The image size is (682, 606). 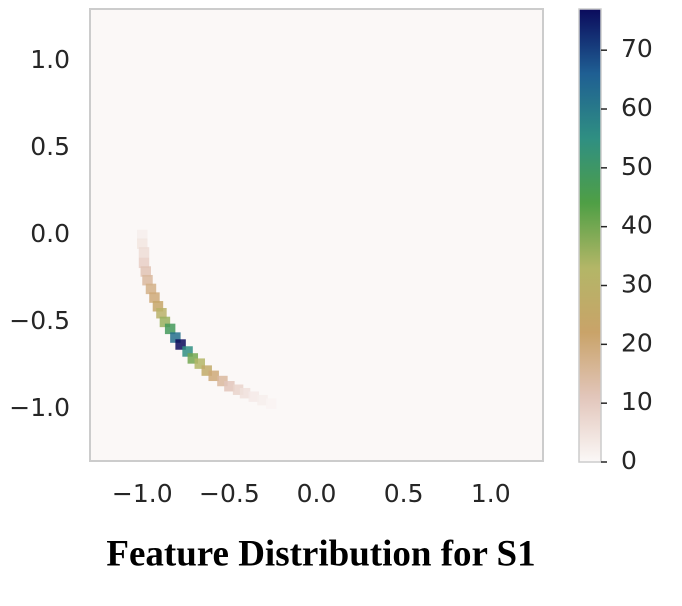 What do you see at coordinates (637, 401) in the screenshot?
I see `colorbar-tick-label: 10` at bounding box center [637, 401].